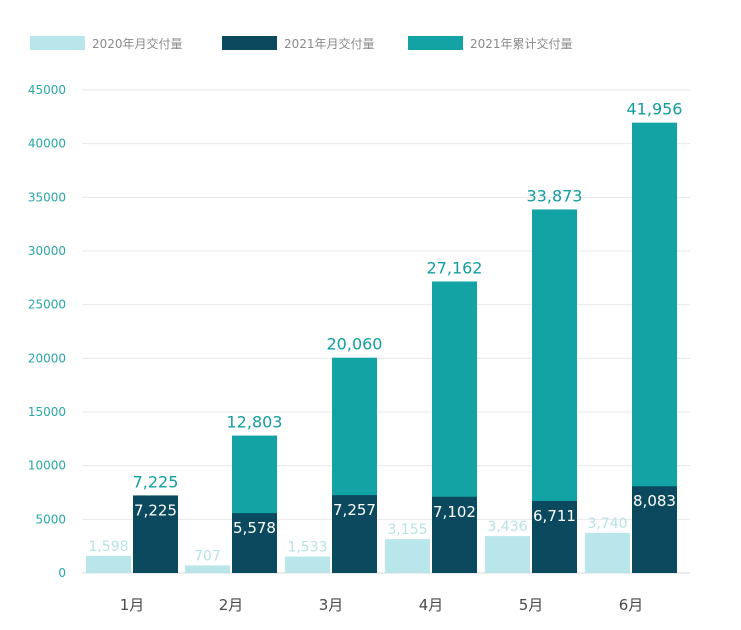 The width and height of the screenshot is (741, 630). I want to click on x-tick-label-4: 5月, so click(531, 605).